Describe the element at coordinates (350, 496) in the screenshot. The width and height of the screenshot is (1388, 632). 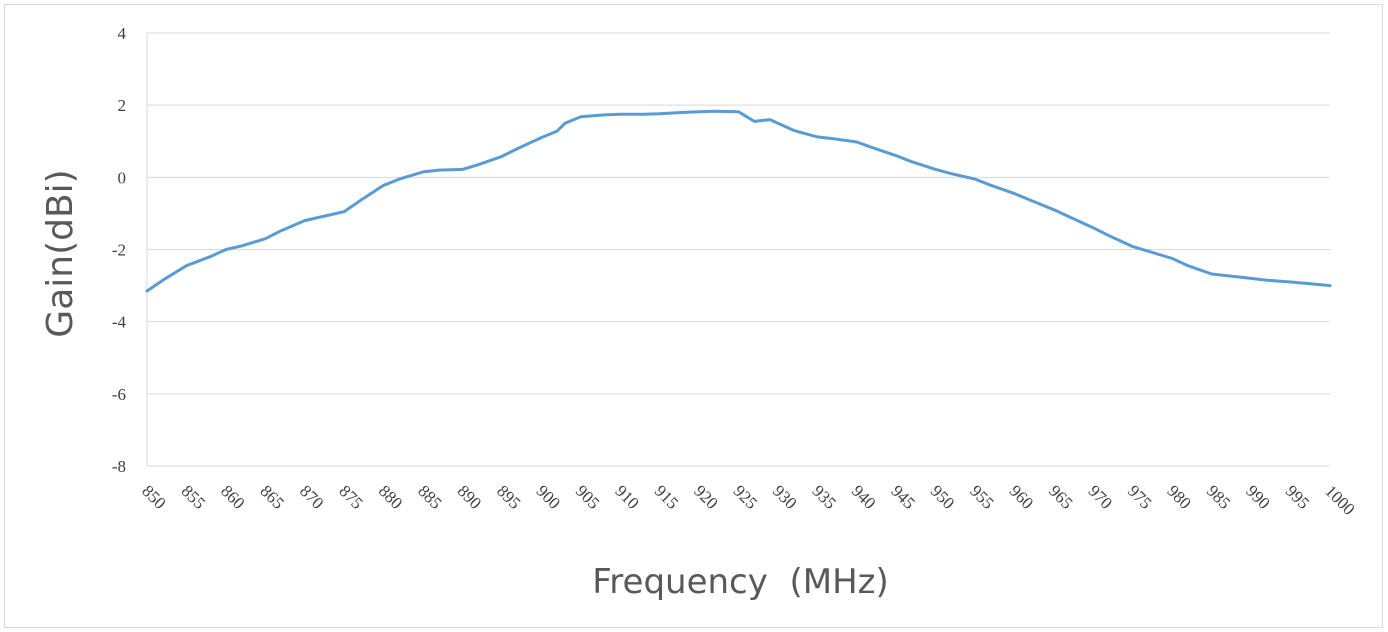
I see `x-tick-label: 875` at that location.